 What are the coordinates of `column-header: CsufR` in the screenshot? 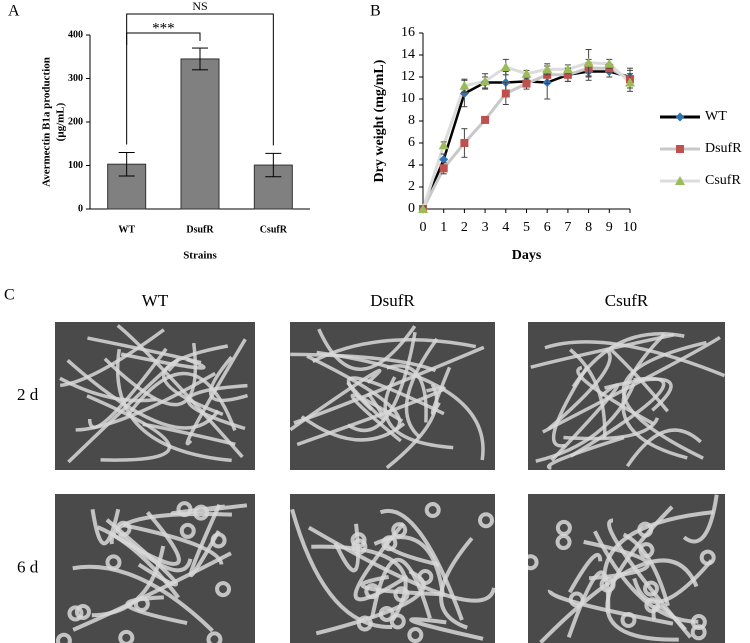 It's located at (627, 300).